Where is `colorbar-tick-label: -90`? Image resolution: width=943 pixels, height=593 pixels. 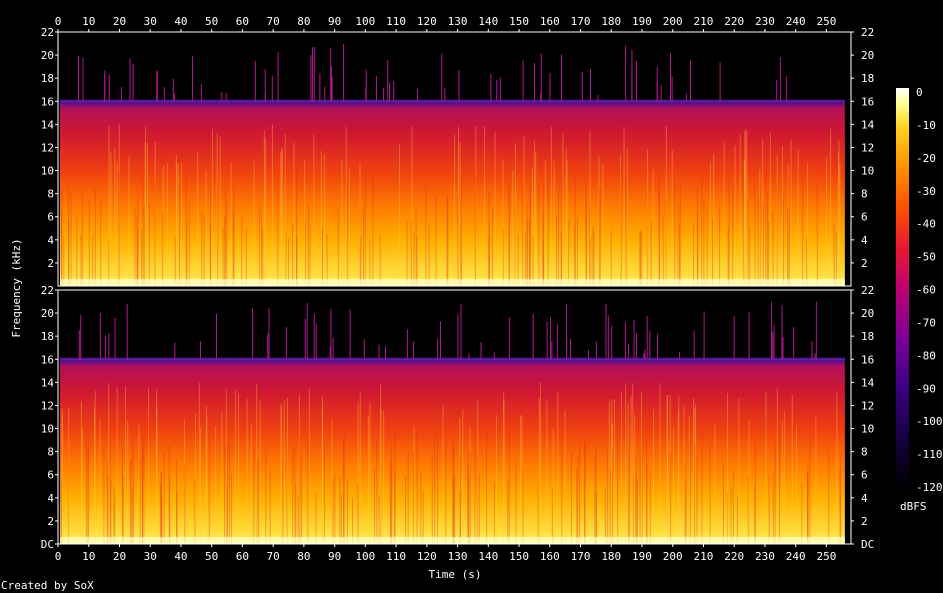
colorbar-tick-label: -90 is located at coordinates (926, 388).